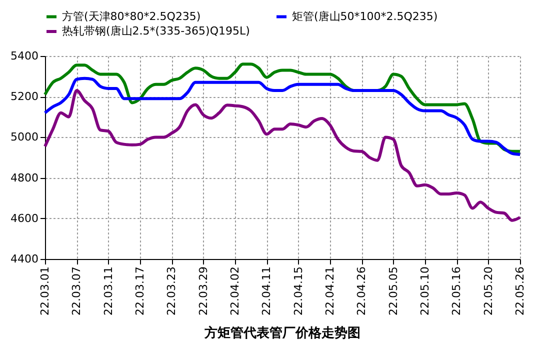 The height and width of the screenshot is (350, 550). I want to click on x-tick-label: 22.03.29, so click(203, 291).